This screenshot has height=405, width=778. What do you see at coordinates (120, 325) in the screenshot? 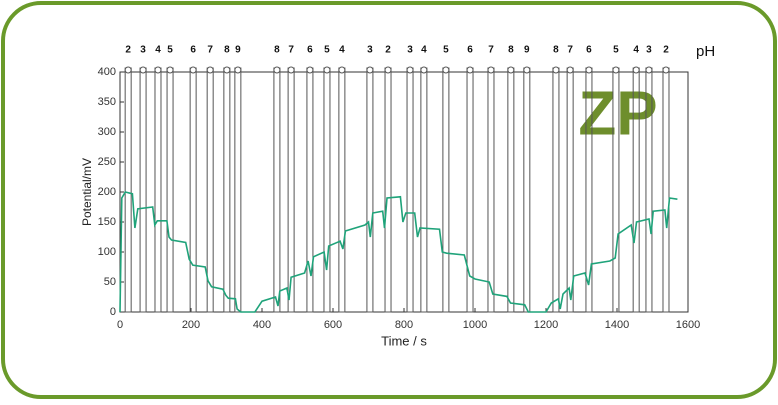
I see `x-tick-label: 0` at bounding box center [120, 325].